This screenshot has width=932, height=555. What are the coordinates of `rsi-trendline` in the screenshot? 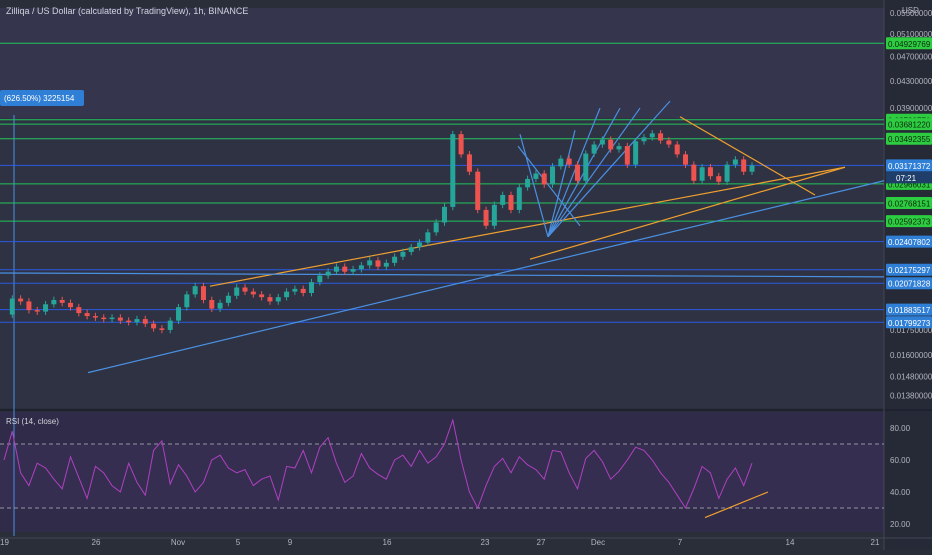 It's located at (736, 505).